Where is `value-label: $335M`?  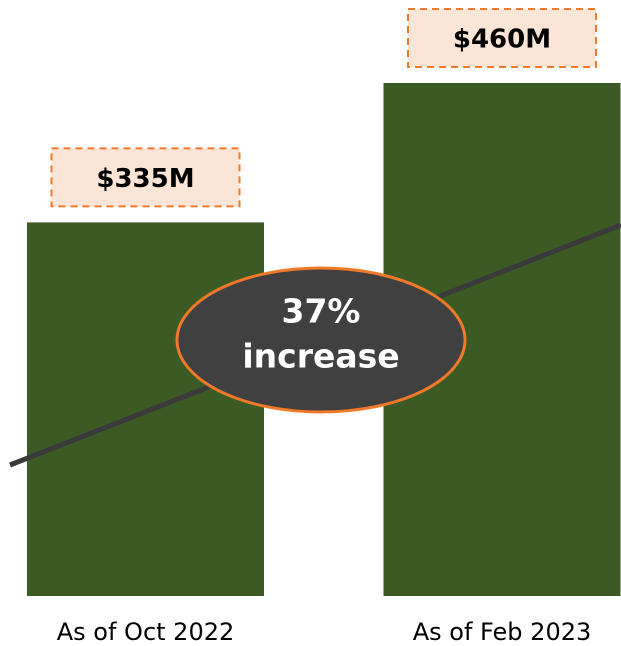
value-label: $335M is located at coordinates (145, 179).